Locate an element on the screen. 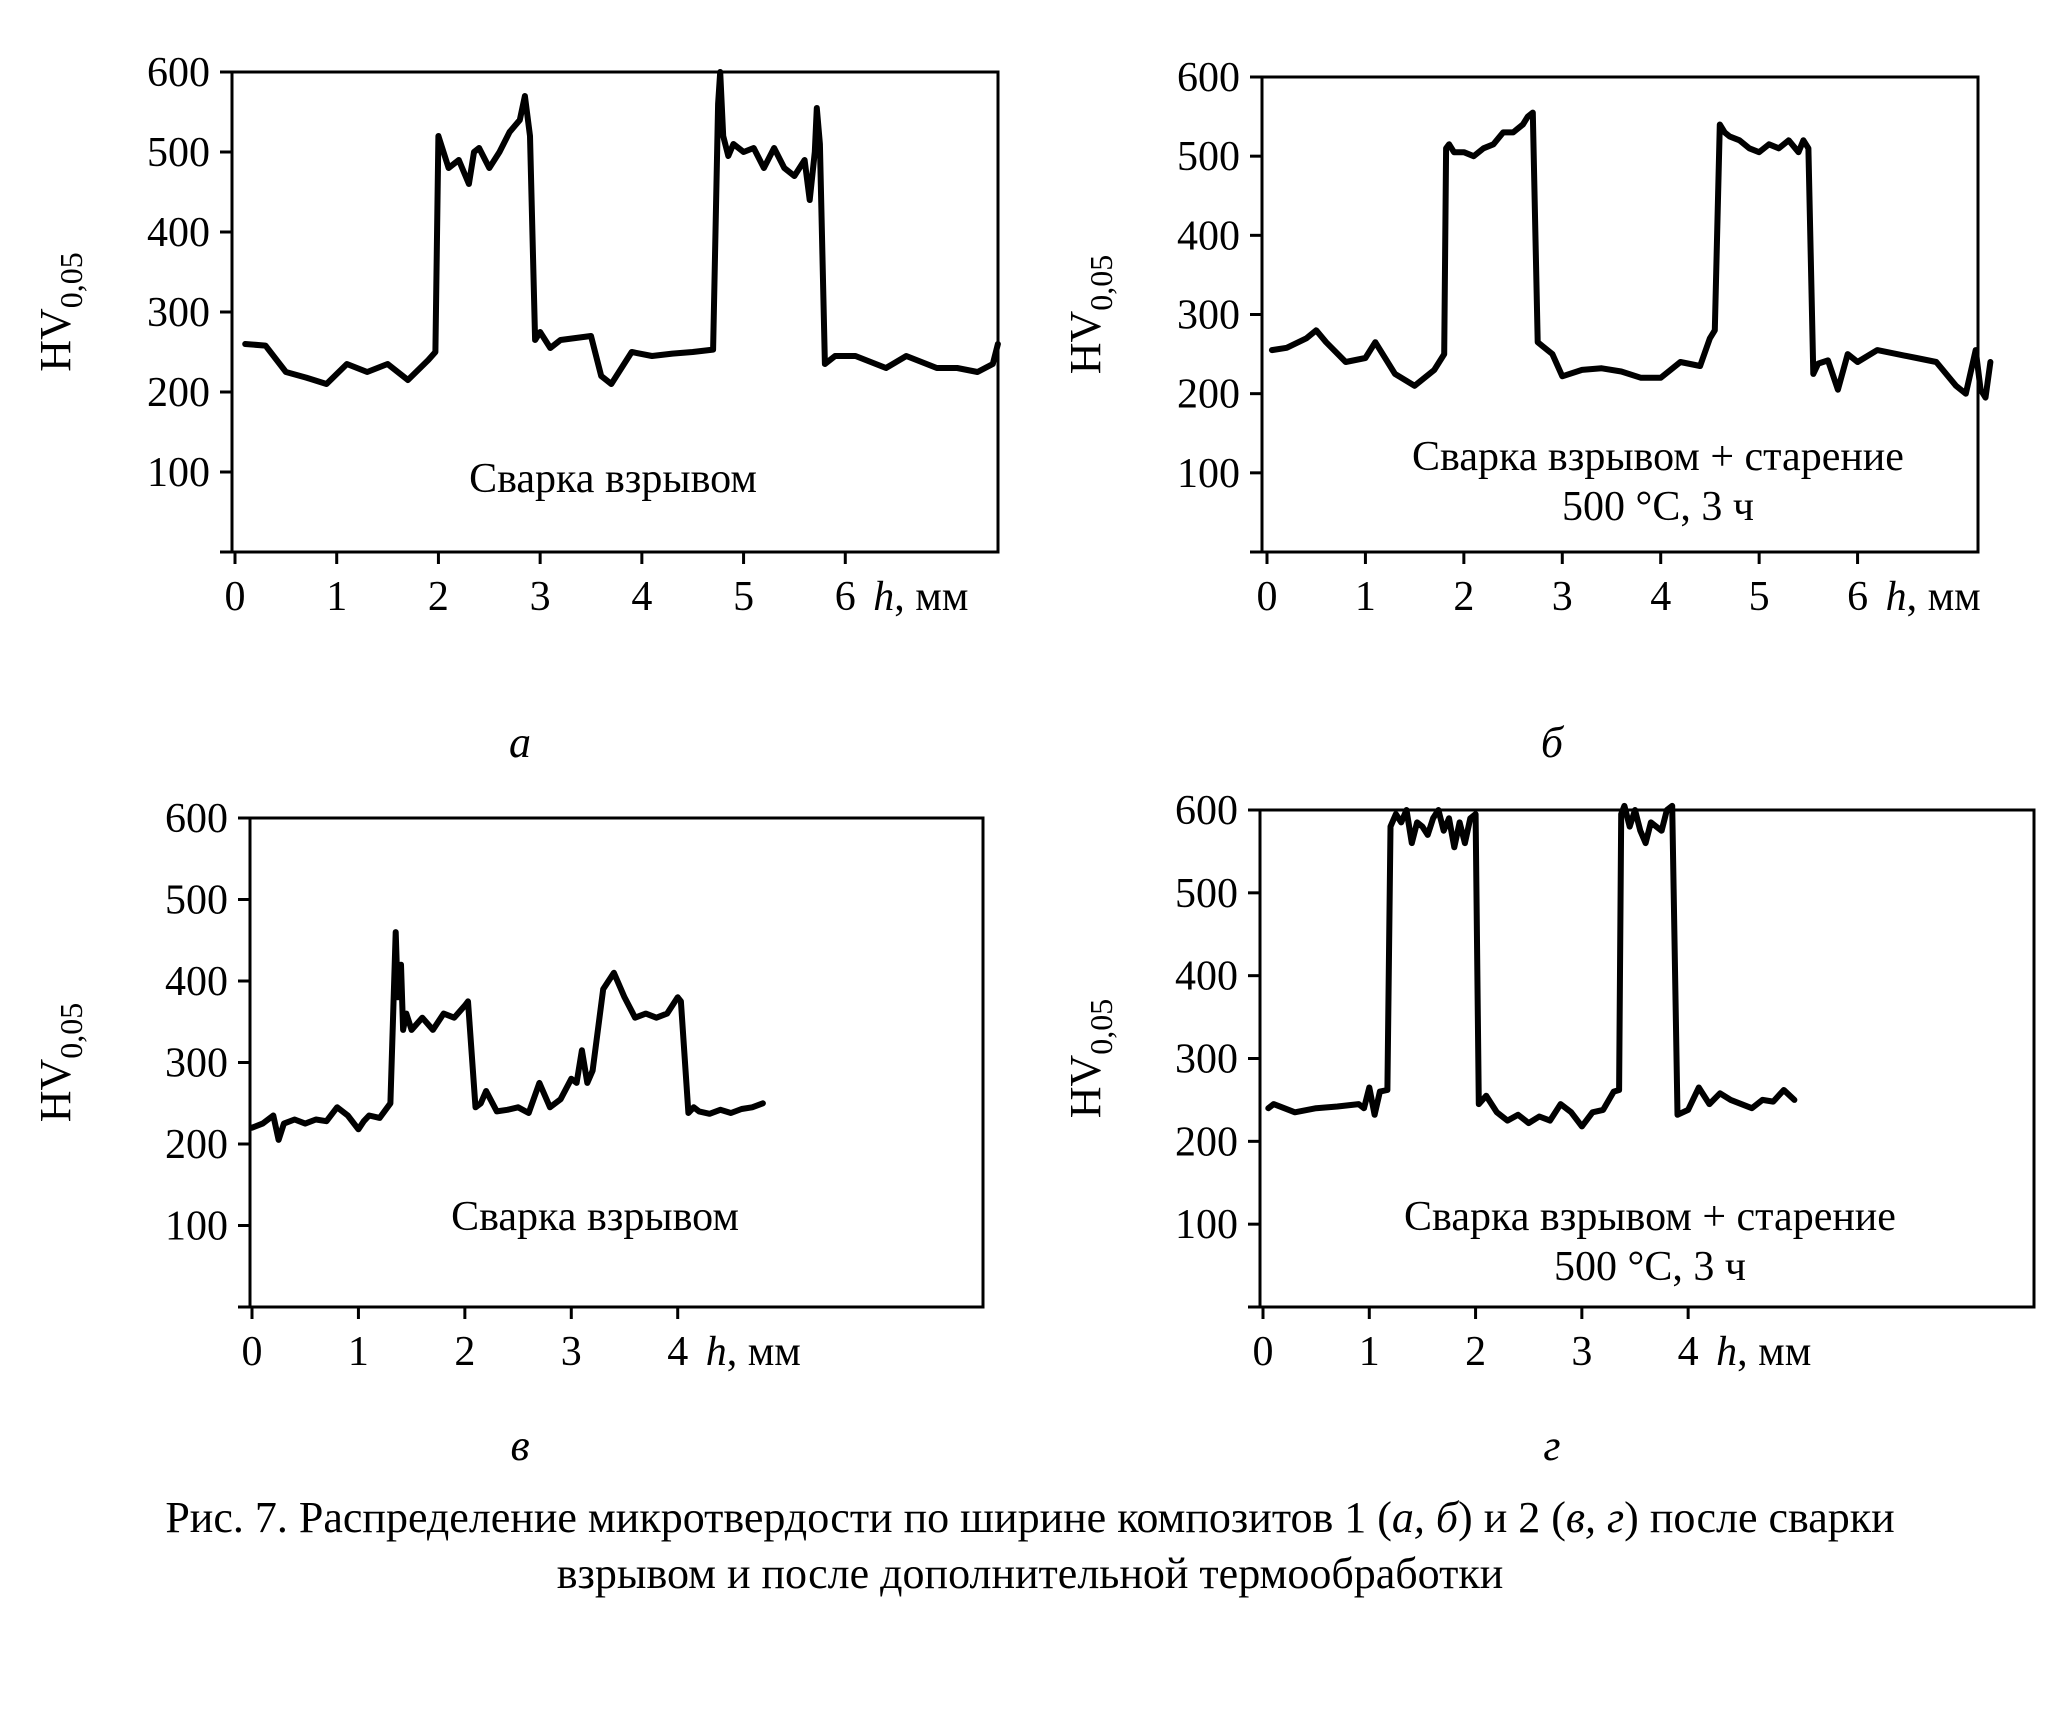  caption-mid: ) и 2 ( is located at coordinates (1512, 1517).